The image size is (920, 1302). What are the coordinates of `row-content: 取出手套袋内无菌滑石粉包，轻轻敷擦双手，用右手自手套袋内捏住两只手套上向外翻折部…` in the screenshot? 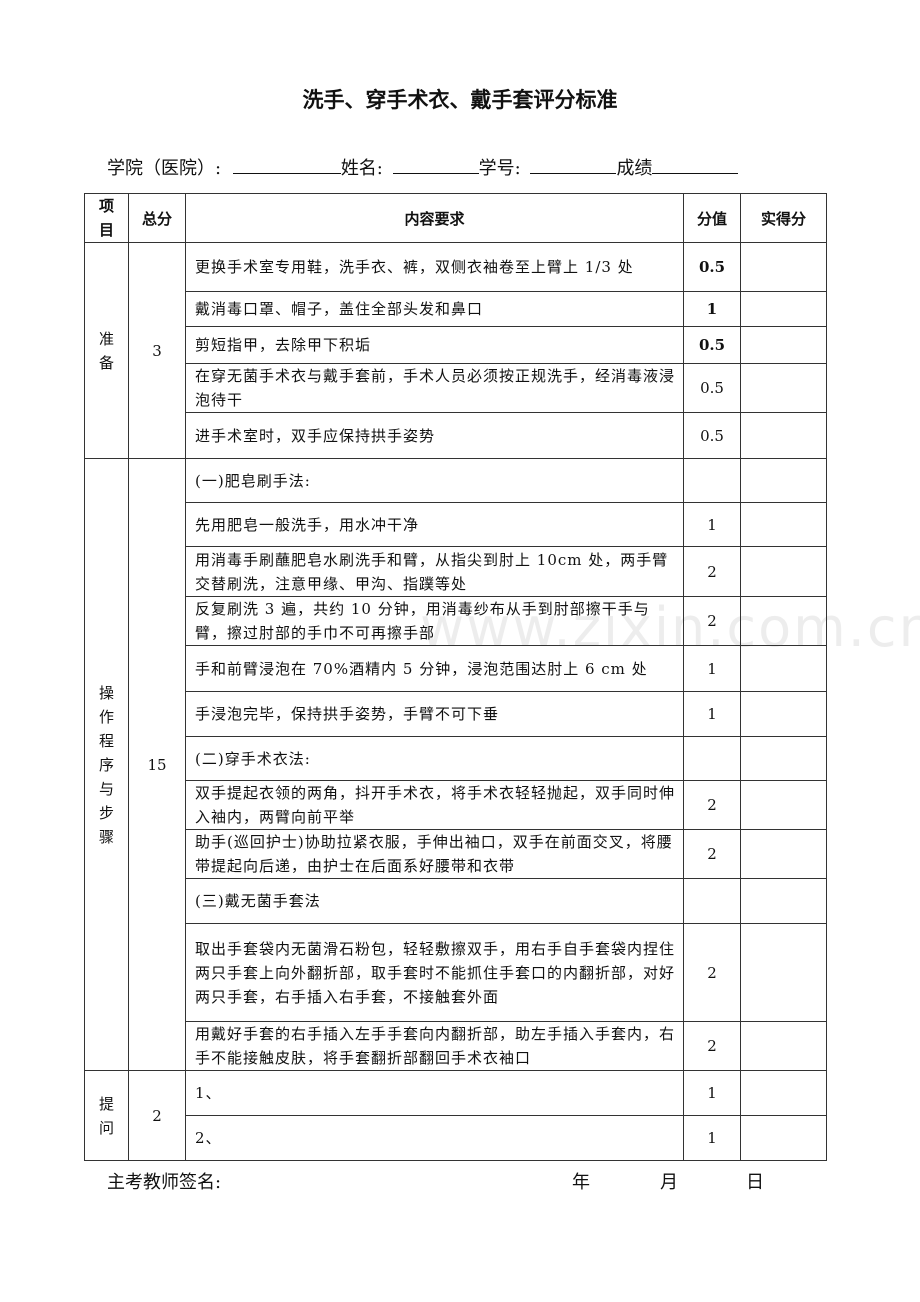 It's located at (435, 972).